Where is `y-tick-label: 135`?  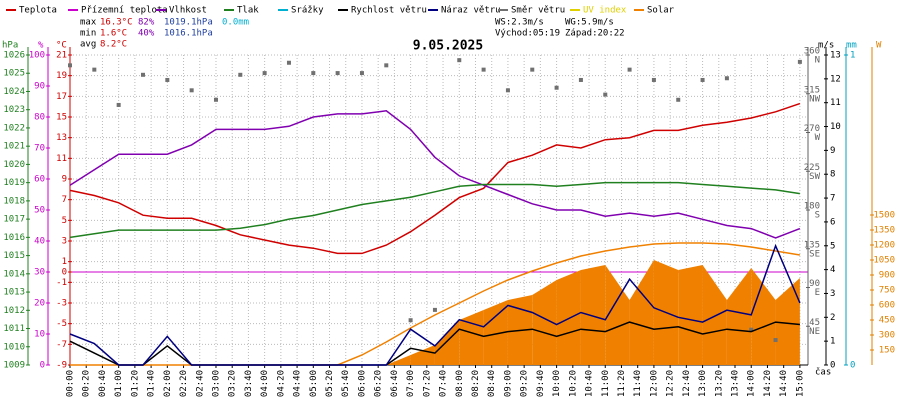
y-tick-label: 135 is located at coordinates (812, 245).